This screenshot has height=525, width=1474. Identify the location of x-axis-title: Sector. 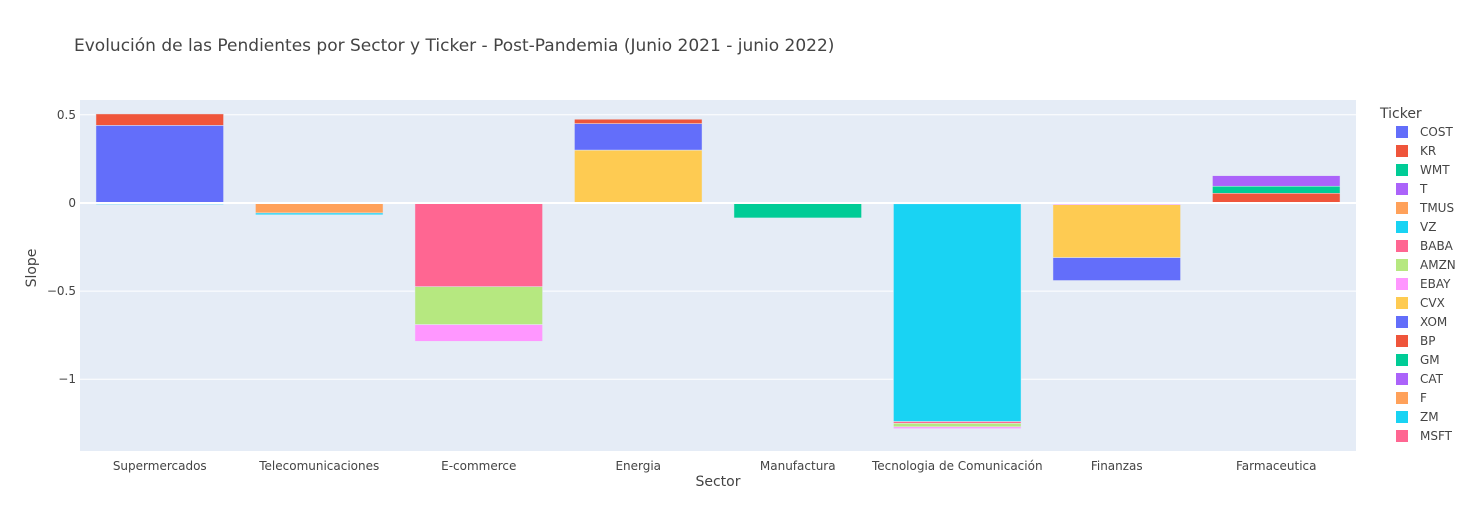
(717, 482).